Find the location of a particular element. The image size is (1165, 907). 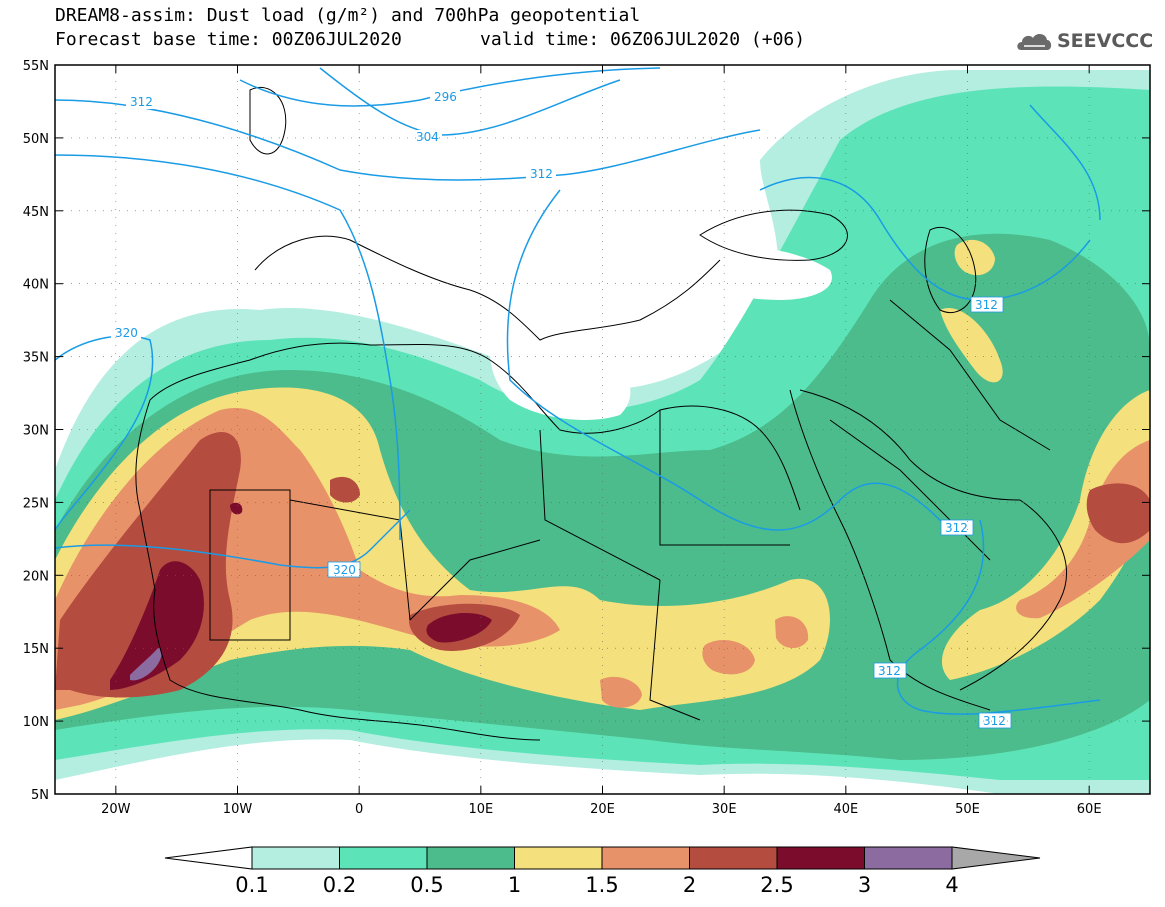

lat-label: 35N is located at coordinates (36, 358).